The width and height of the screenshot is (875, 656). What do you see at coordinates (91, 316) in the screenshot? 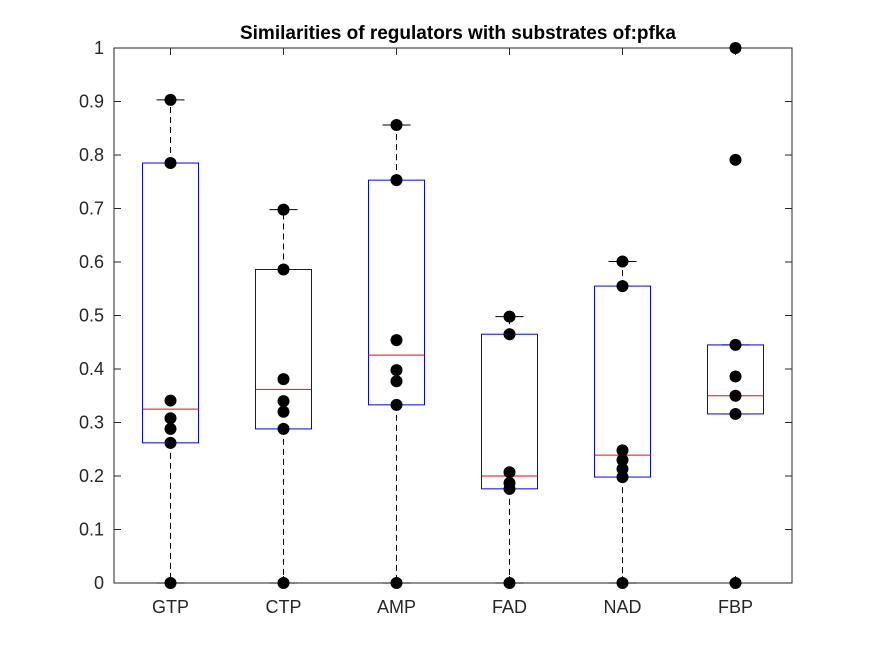
I see `y-tick-label: 0.5` at bounding box center [91, 316].